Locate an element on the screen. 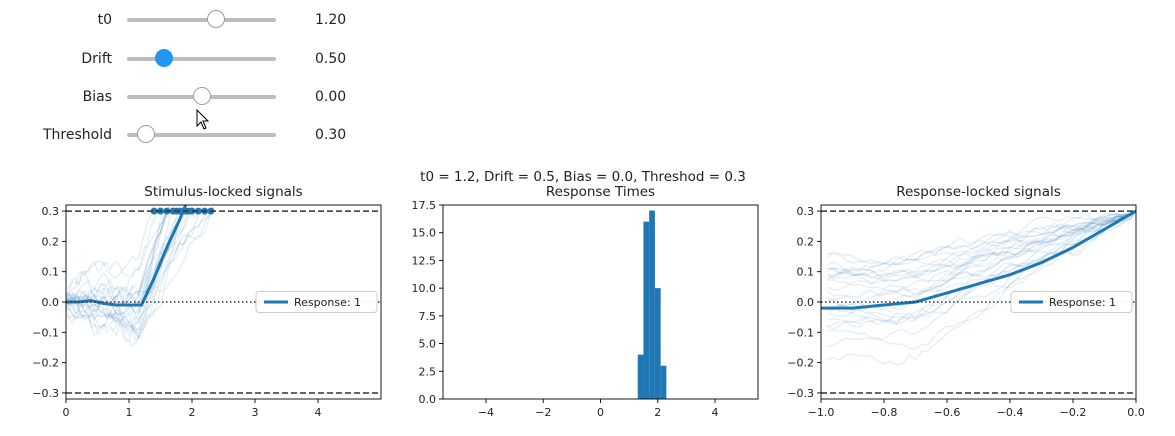 The width and height of the screenshot is (1175, 436). mouse-cursor-icon is located at coordinates (203, 119).